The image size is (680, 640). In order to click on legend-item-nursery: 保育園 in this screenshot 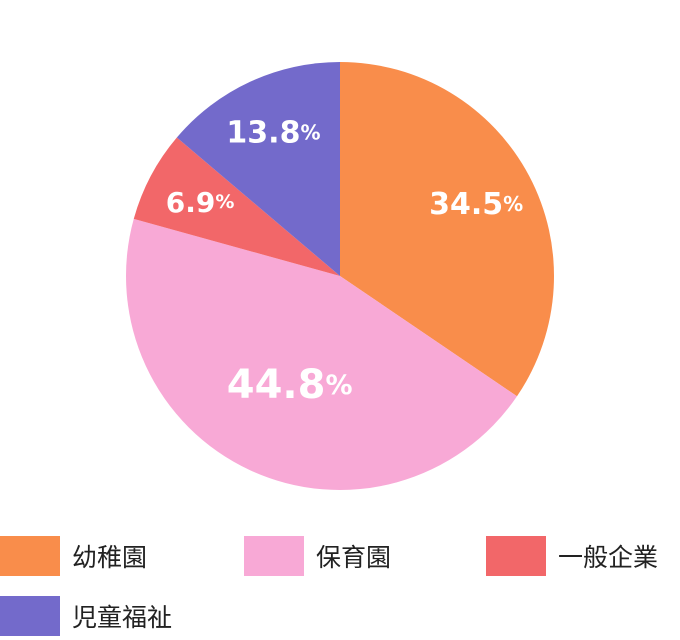, I will do `click(317, 556)`.